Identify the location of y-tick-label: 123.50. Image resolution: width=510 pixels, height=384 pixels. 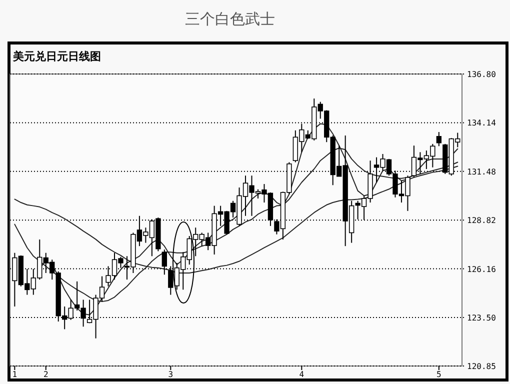
(481, 317).